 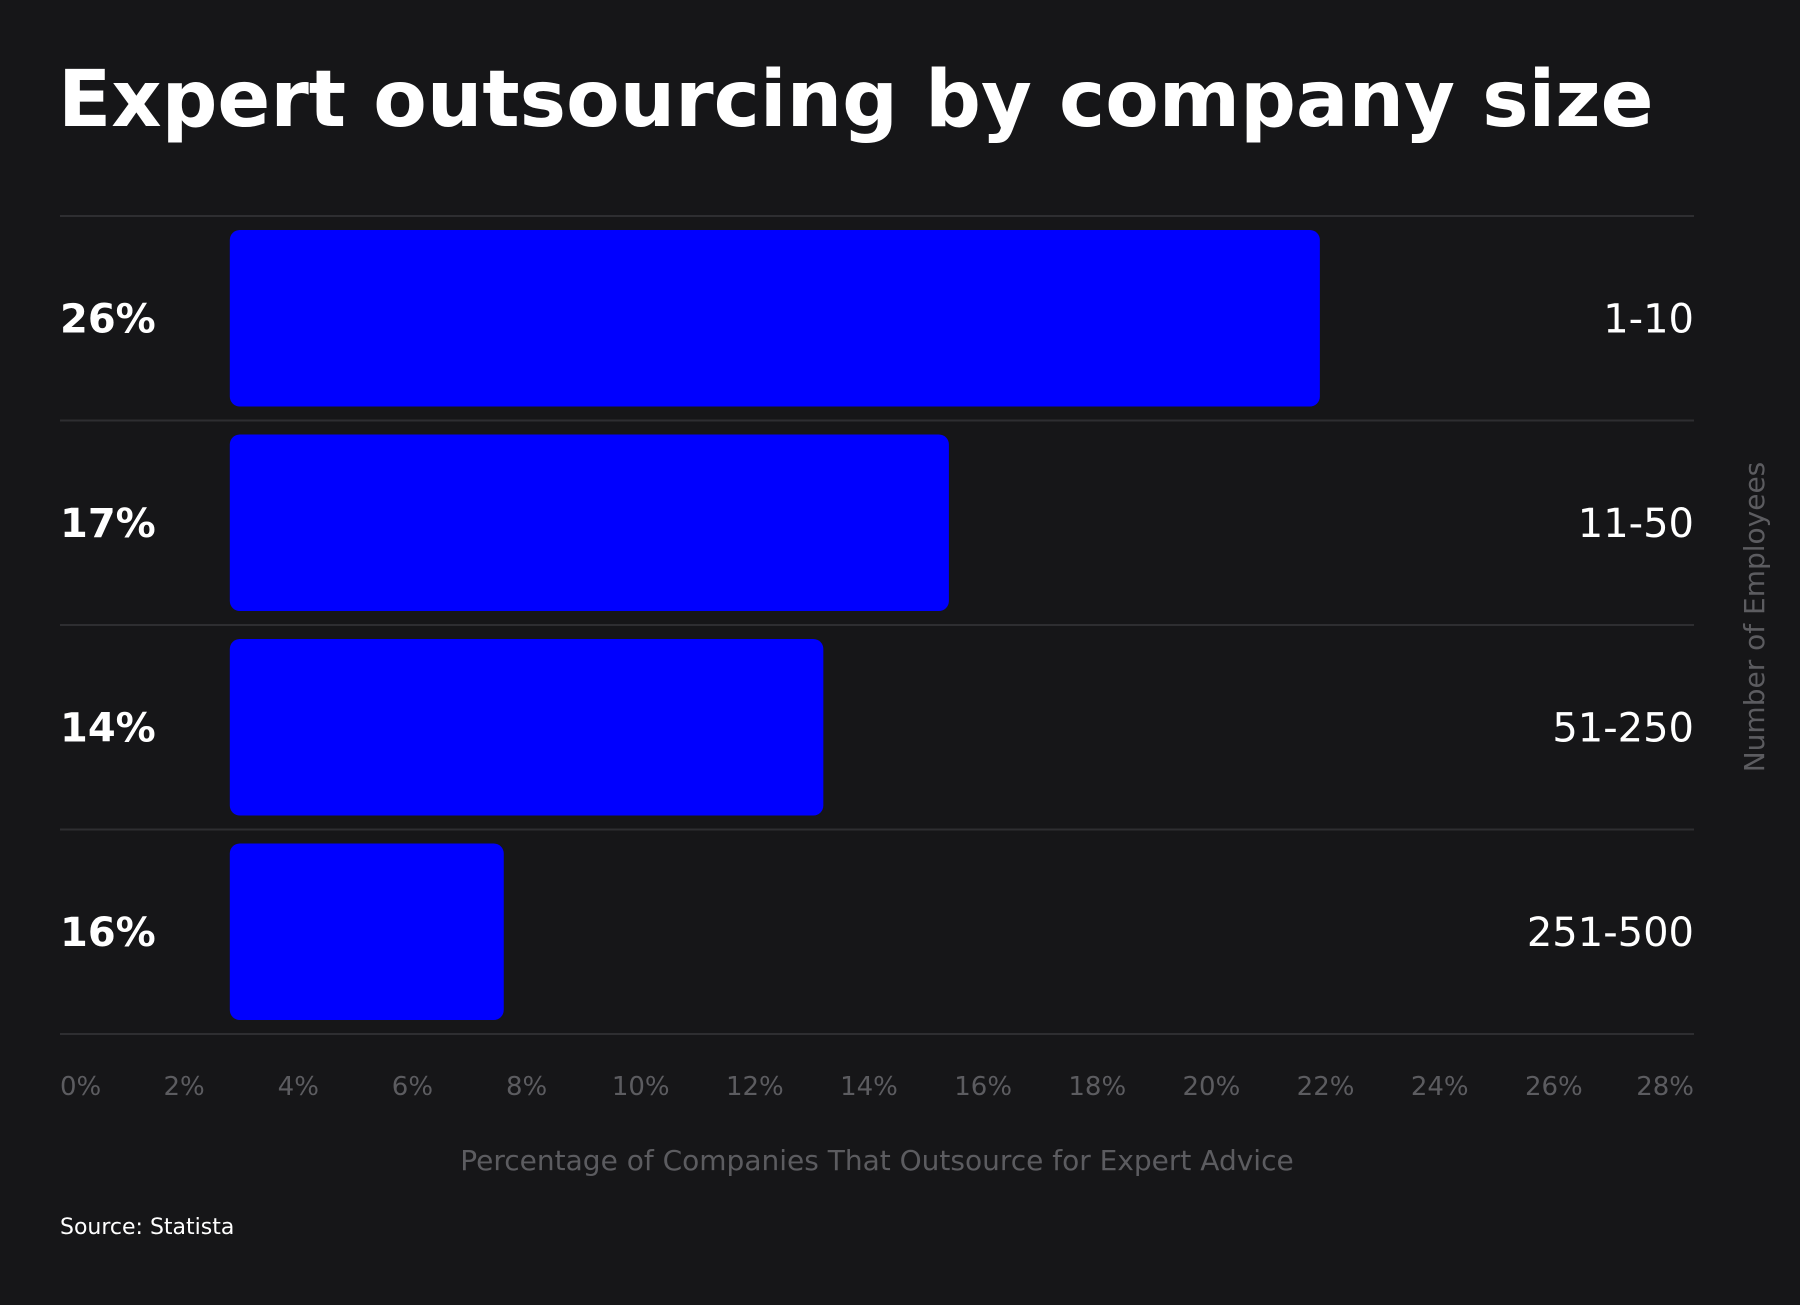 What do you see at coordinates (147, 1227) in the screenshot?
I see `source-note: Source: Statista` at bounding box center [147, 1227].